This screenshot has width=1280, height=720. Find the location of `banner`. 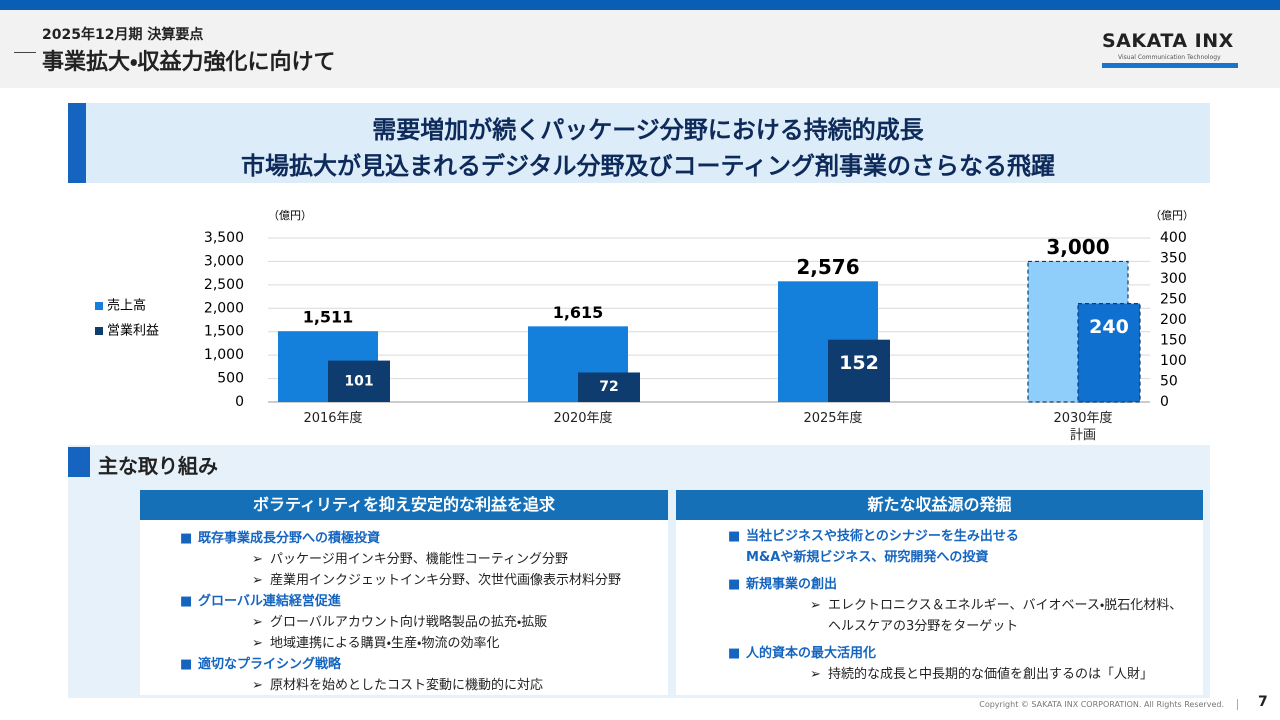

banner is located at coordinates (639, 143).